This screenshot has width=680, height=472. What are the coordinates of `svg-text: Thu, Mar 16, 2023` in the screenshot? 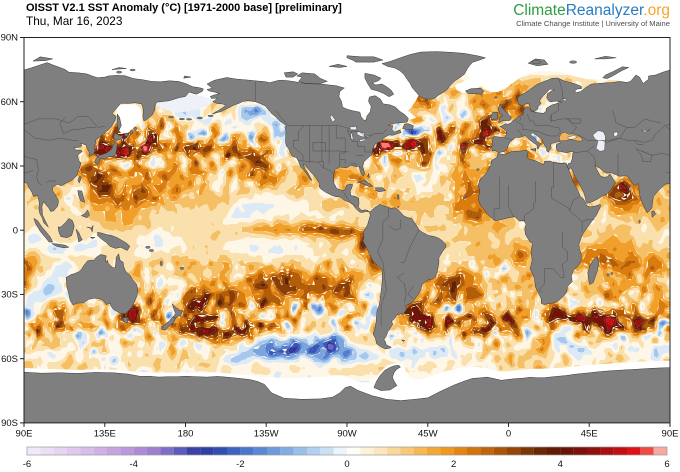 It's located at (74, 21).